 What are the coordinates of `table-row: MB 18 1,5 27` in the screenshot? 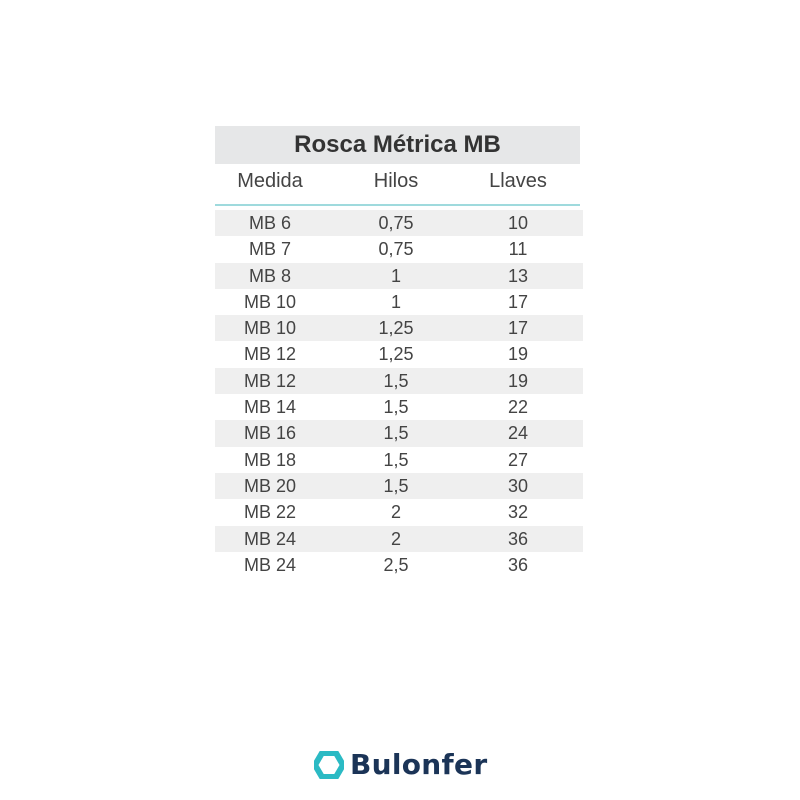 It's located at (399, 460).